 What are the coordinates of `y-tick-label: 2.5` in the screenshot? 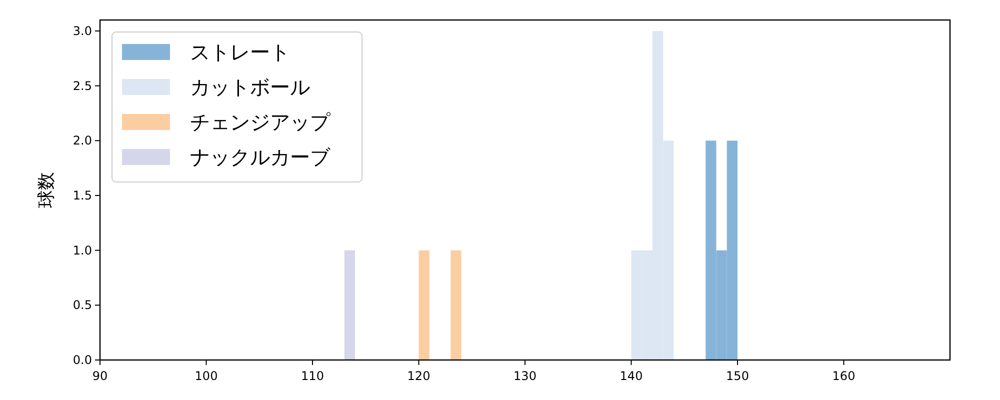 It's located at (82, 85).